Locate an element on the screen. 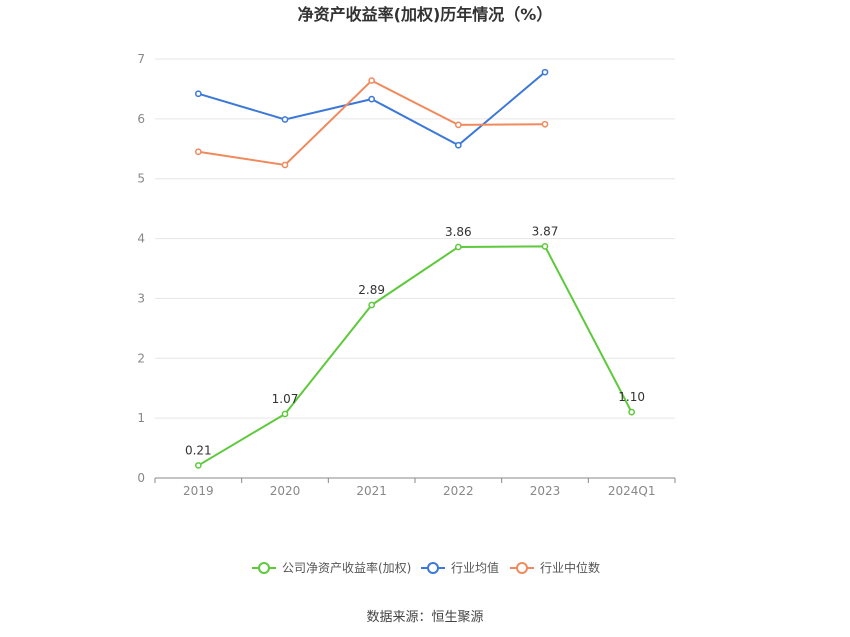 Image resolution: width=850 pixels, height=637 pixels. legend-item: 行业中位数 is located at coordinates (555, 567).